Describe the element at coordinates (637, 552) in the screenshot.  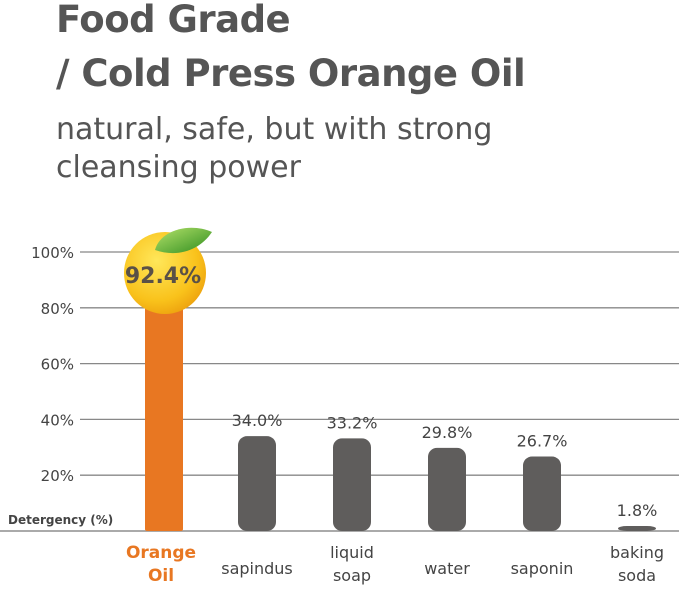
I see `category-label: baking` at that location.